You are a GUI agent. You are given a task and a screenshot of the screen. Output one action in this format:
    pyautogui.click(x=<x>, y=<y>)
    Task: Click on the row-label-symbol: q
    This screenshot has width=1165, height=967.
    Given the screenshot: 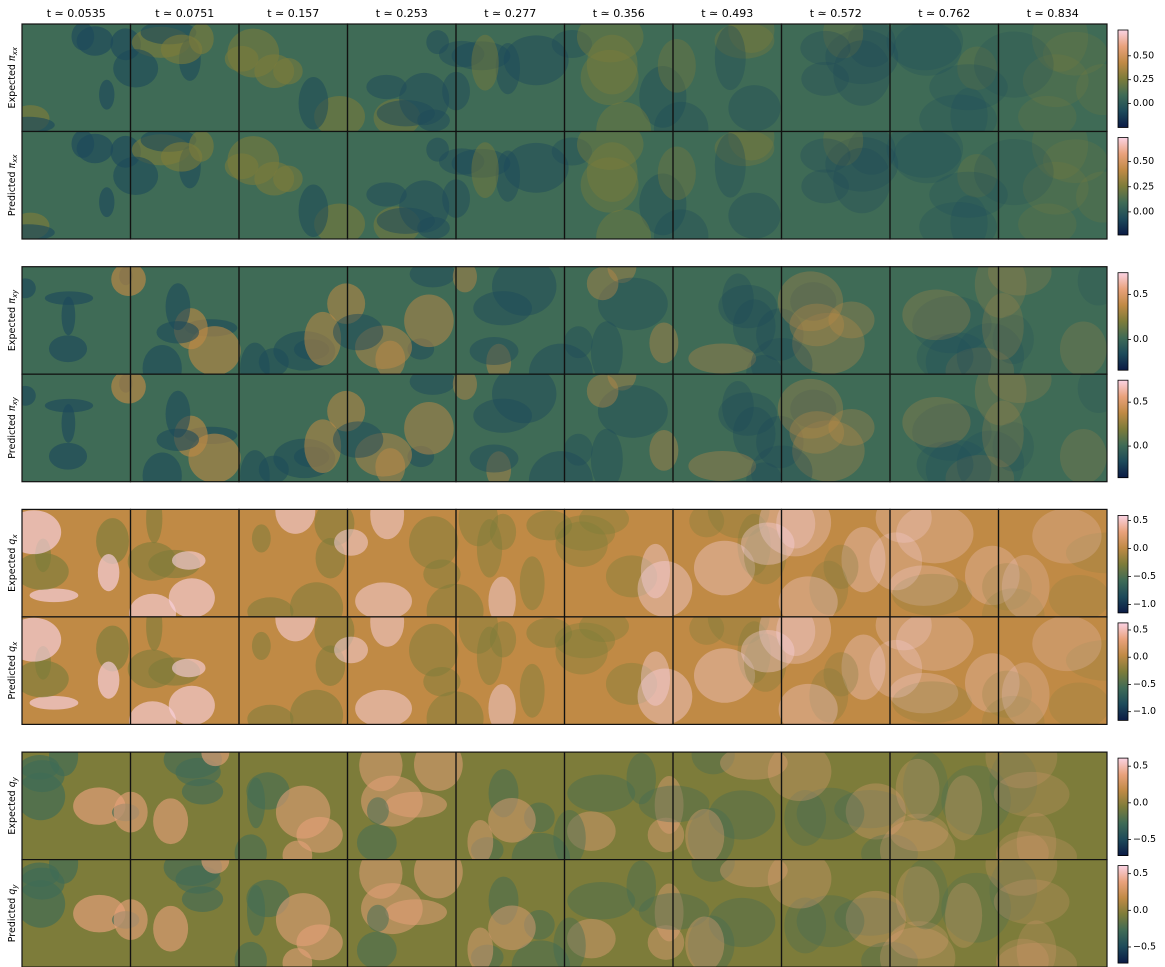 What is the action you would take?
    pyautogui.click(x=12, y=892)
    